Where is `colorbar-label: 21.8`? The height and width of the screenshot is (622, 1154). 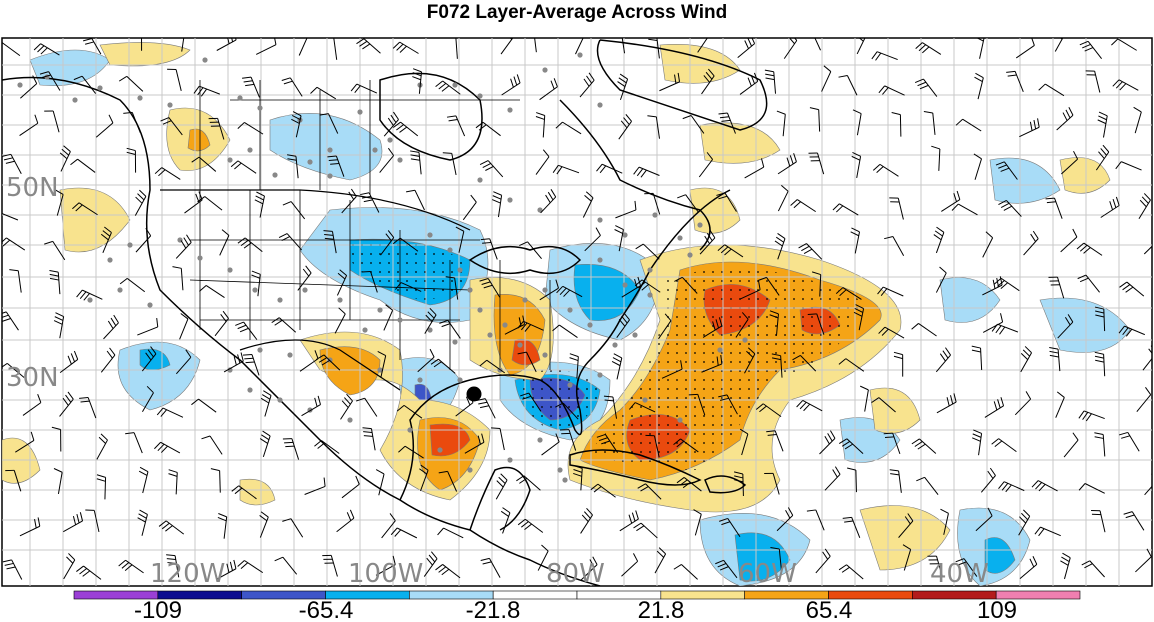 colorbar-label: 21.8 is located at coordinates (661, 609).